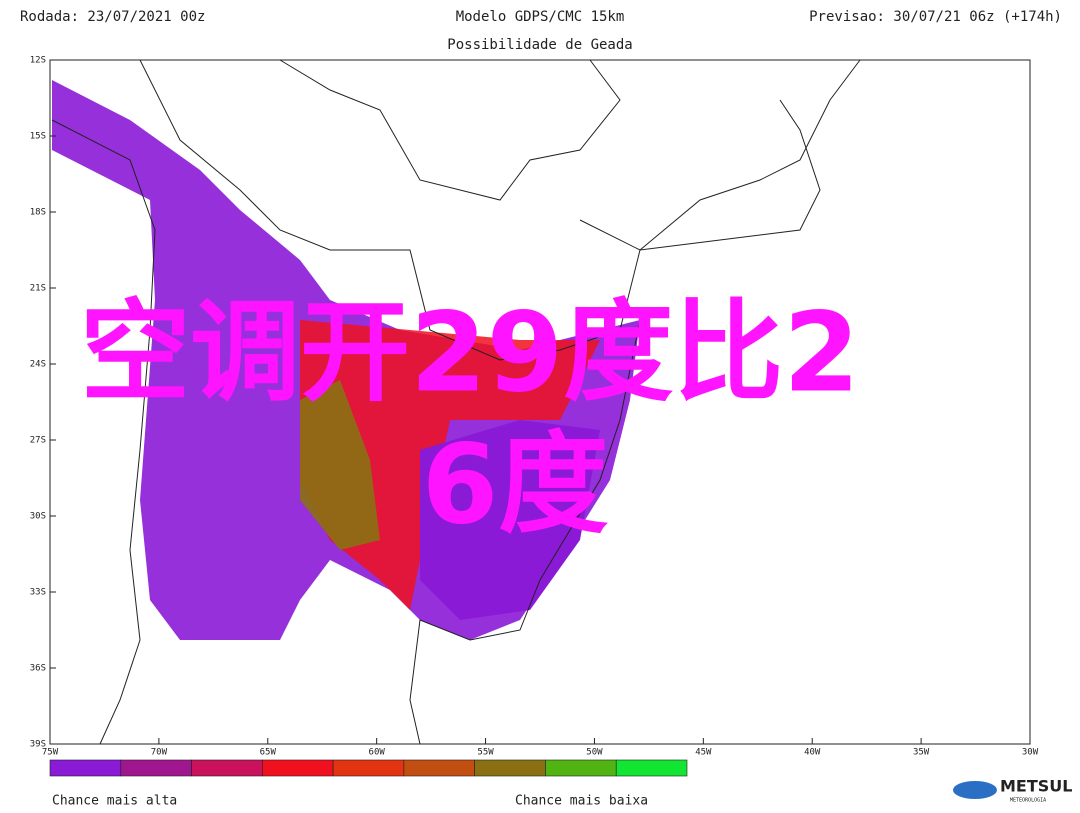 The width and height of the screenshot is (1080, 813). What do you see at coordinates (159, 753) in the screenshot?
I see `lon-label: 70W` at bounding box center [159, 753].